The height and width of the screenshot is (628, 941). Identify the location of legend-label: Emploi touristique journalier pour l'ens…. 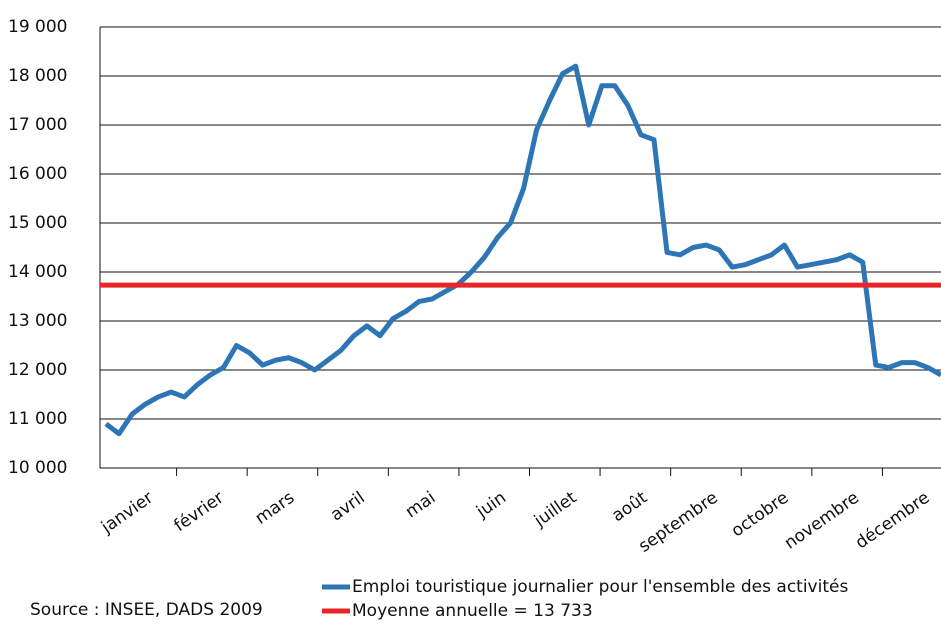
(600, 587).